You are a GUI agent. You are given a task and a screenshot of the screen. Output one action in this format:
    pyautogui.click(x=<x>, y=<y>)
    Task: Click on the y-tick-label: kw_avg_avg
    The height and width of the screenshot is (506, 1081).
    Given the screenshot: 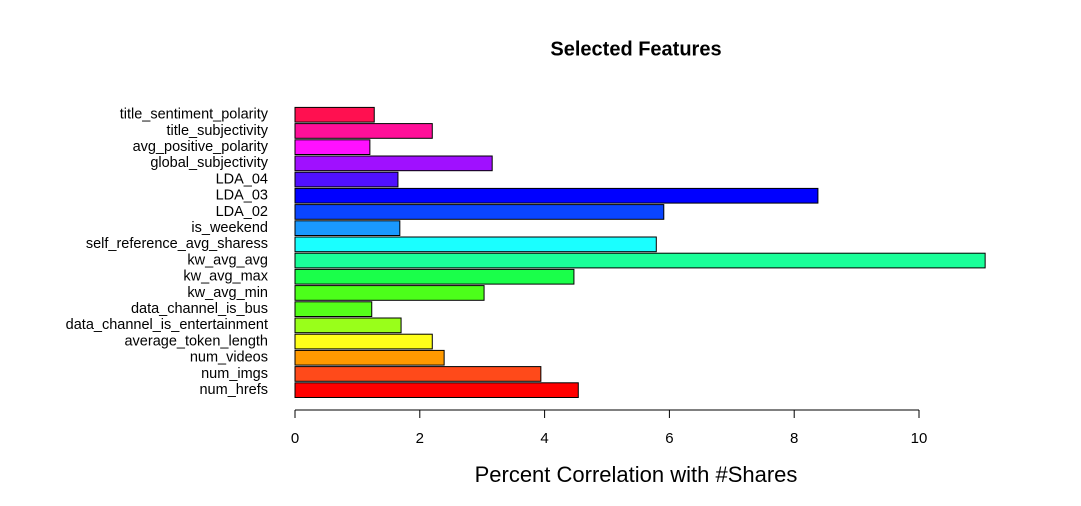 What is the action you would take?
    pyautogui.click(x=227, y=260)
    